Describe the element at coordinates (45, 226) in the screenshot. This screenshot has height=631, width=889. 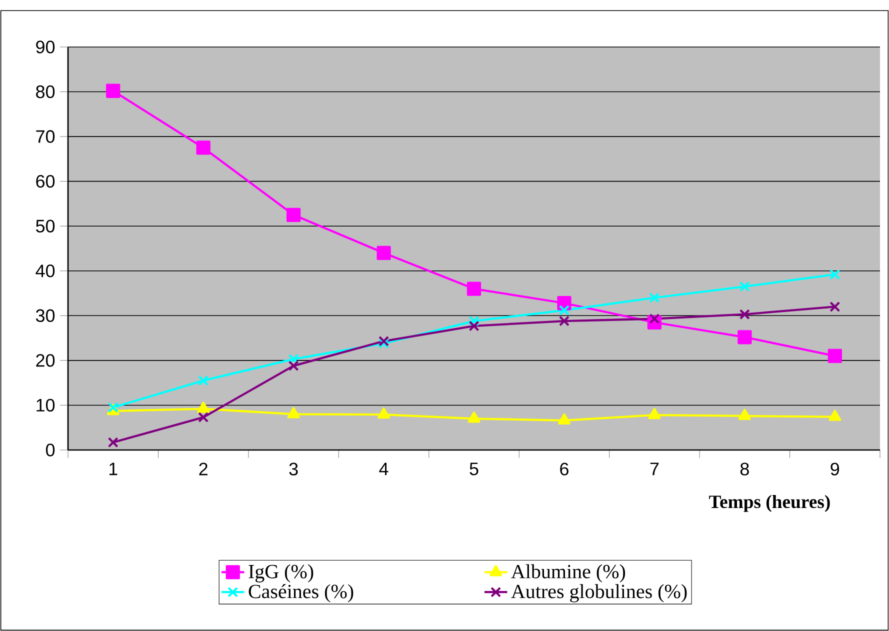
I see `y-tick-label: 50` at that location.